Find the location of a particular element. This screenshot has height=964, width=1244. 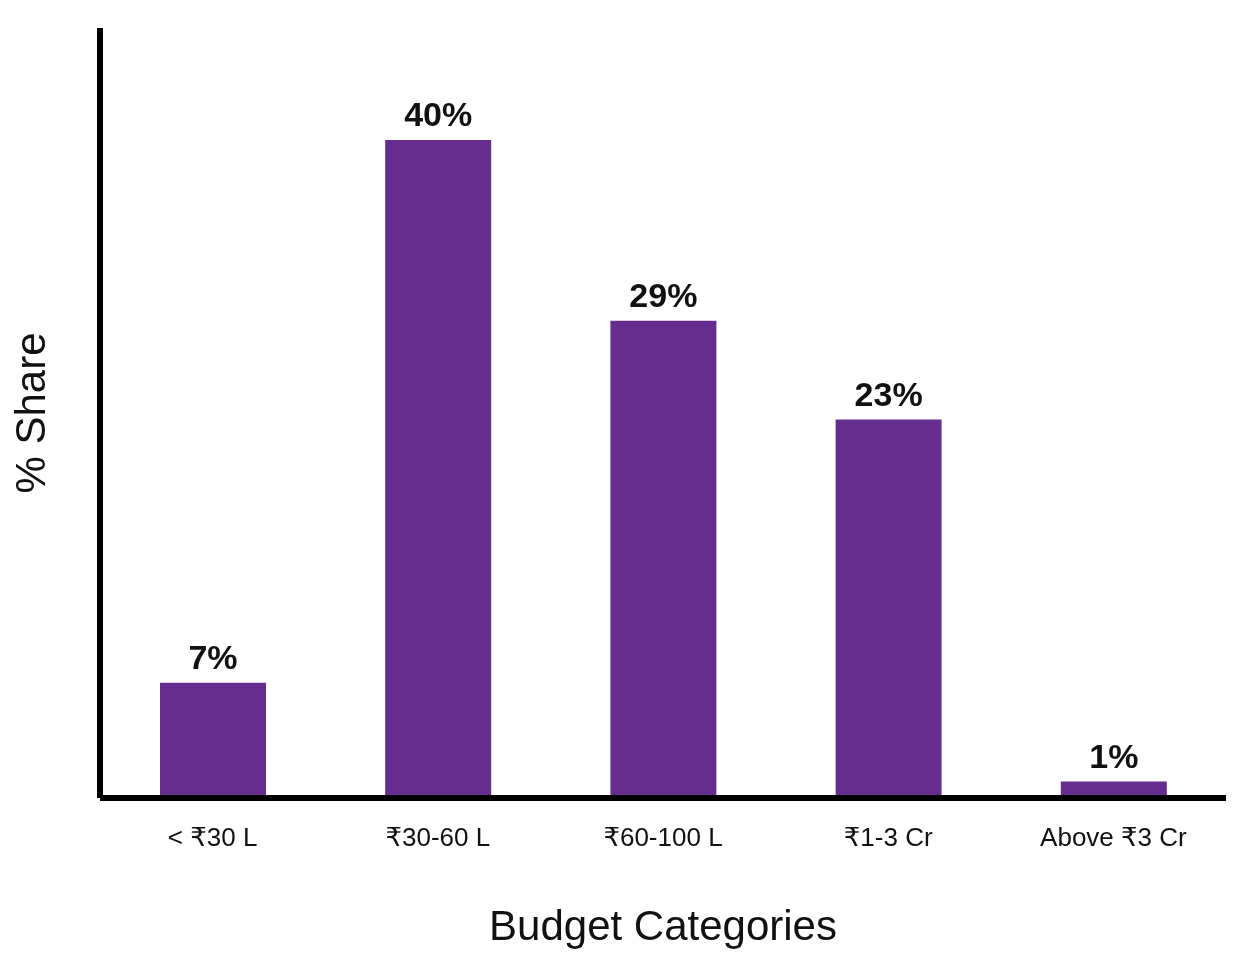

data-label: 29% is located at coordinates (663, 294).